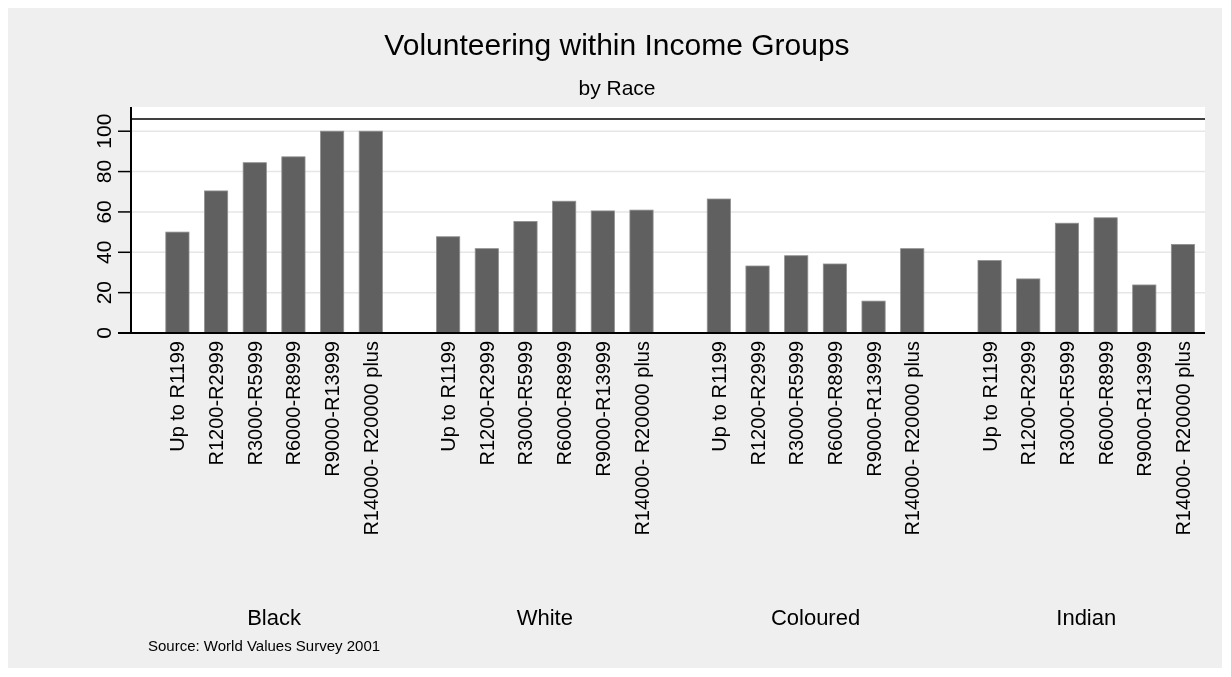  I want to click on text: White, so click(544, 617).